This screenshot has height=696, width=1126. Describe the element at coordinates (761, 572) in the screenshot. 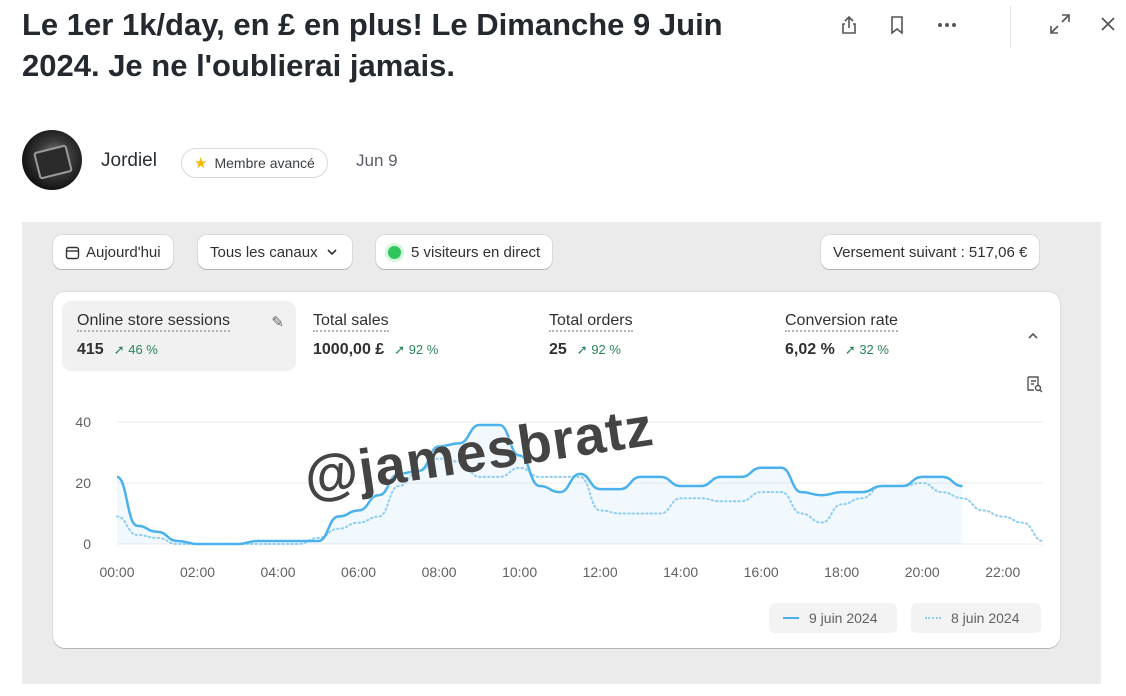

I see `x-tick-label: 16:00` at that location.